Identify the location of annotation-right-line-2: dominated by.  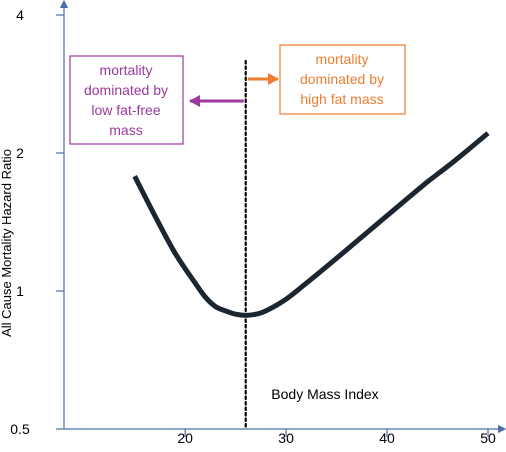
(342, 79).